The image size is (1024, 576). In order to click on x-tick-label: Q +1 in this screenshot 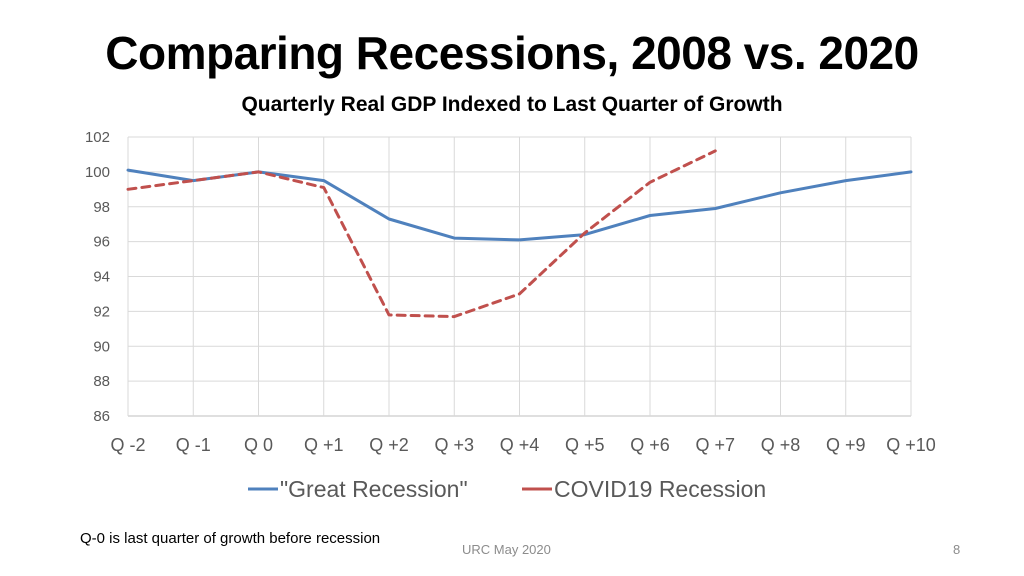, I will do `click(324, 445)`.